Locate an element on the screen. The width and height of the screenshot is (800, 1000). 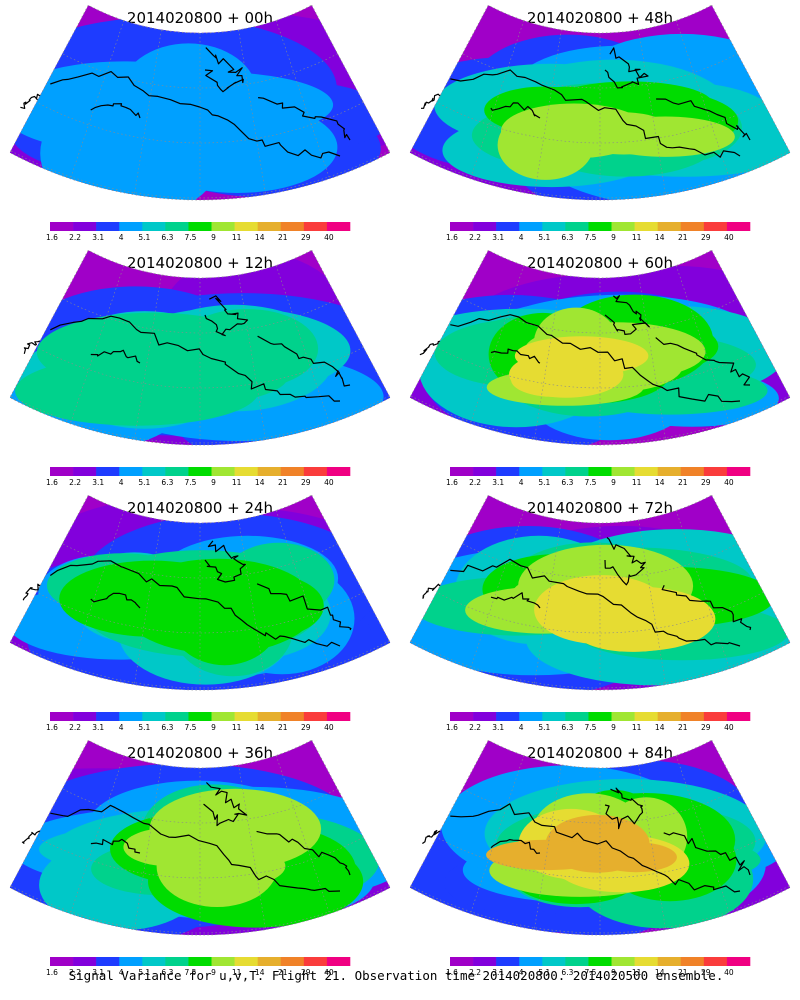
panel-title: 2014020800 + 84h is located at coordinates (600, 753).